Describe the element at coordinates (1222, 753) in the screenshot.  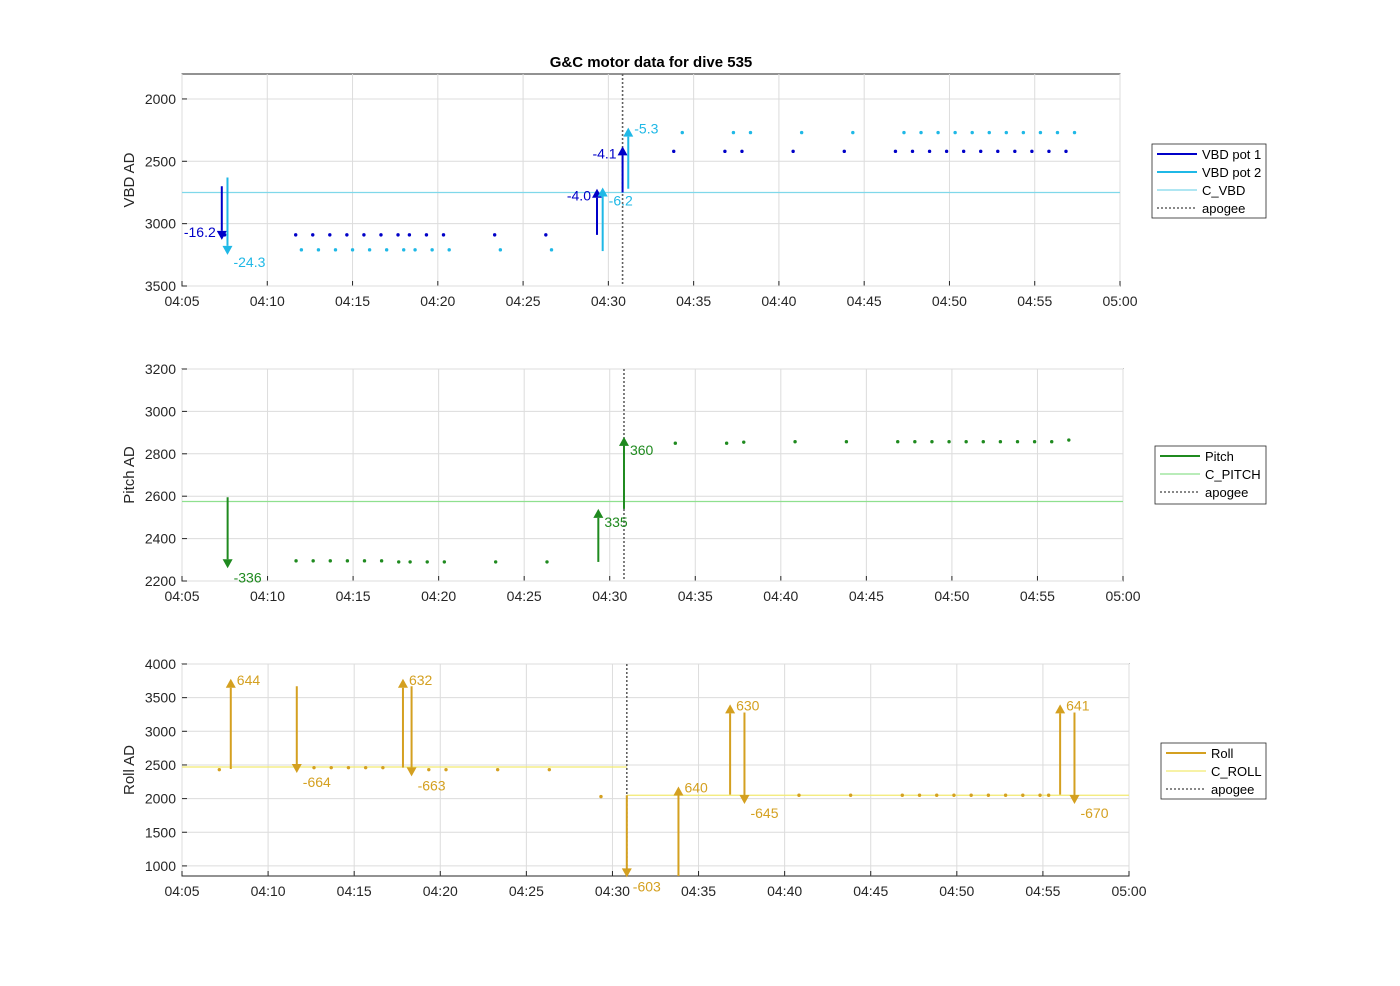
I see `legend-entry: Roll` at that location.